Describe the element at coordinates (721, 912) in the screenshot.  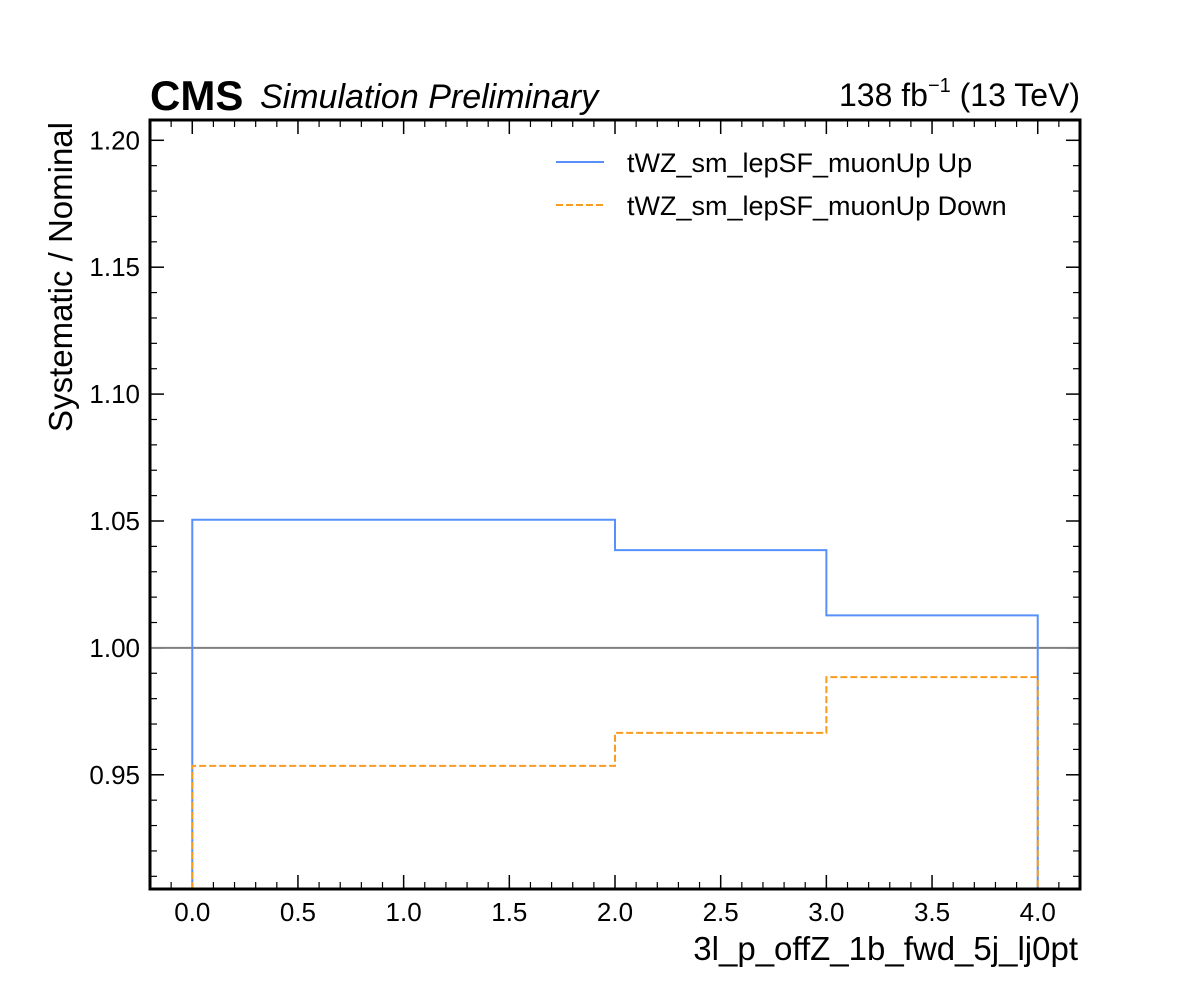
I see `x-tick-label: 2.5` at that location.